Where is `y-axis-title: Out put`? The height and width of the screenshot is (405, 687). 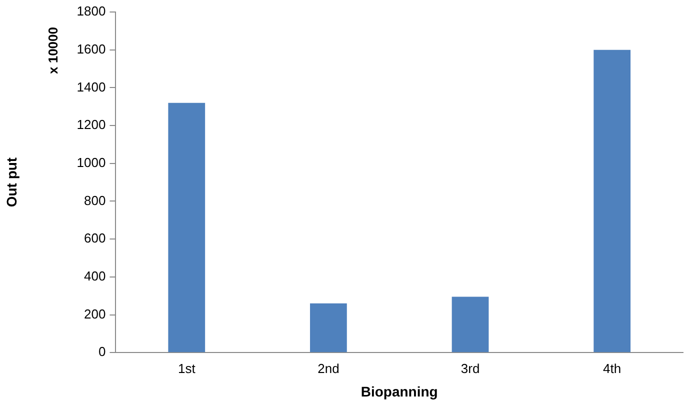
y-axis-title: Out put is located at coordinates (11, 182).